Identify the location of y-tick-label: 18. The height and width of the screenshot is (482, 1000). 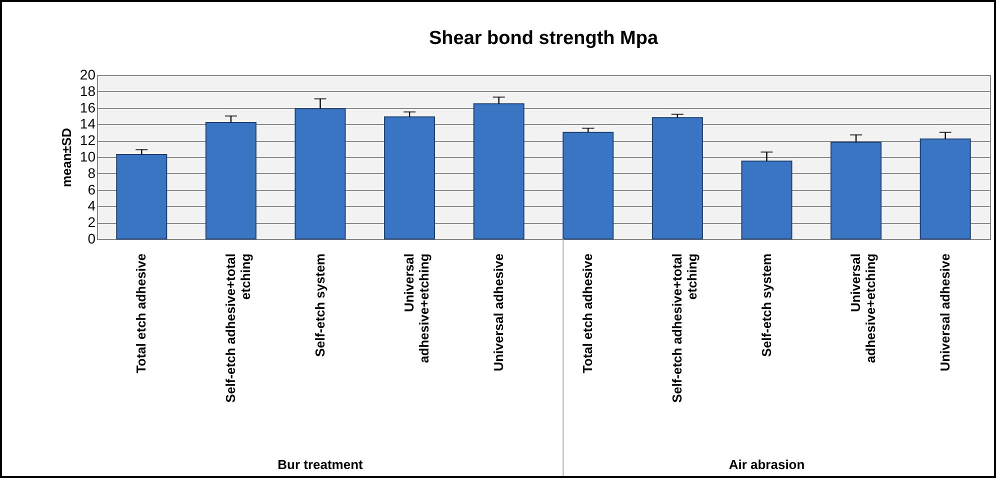
(88, 90).